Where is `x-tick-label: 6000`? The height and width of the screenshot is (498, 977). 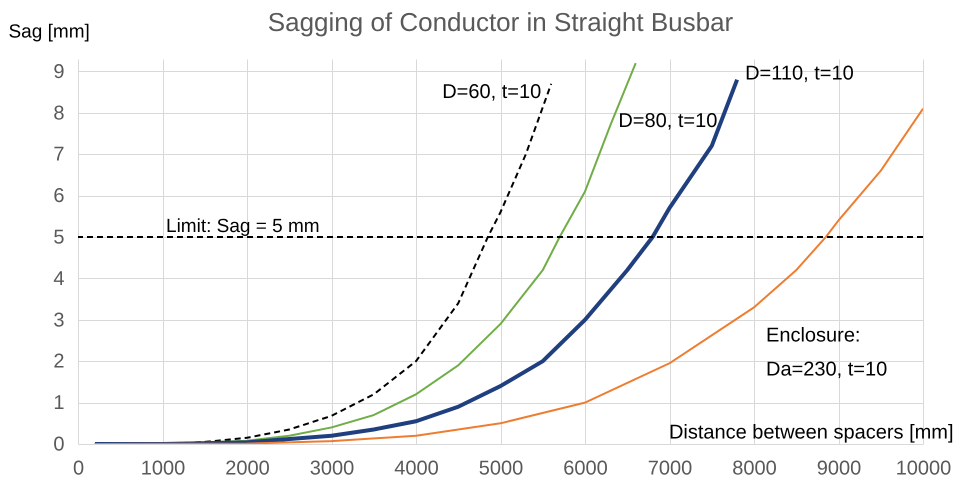
x-tick-label: 6000 is located at coordinates (585, 469).